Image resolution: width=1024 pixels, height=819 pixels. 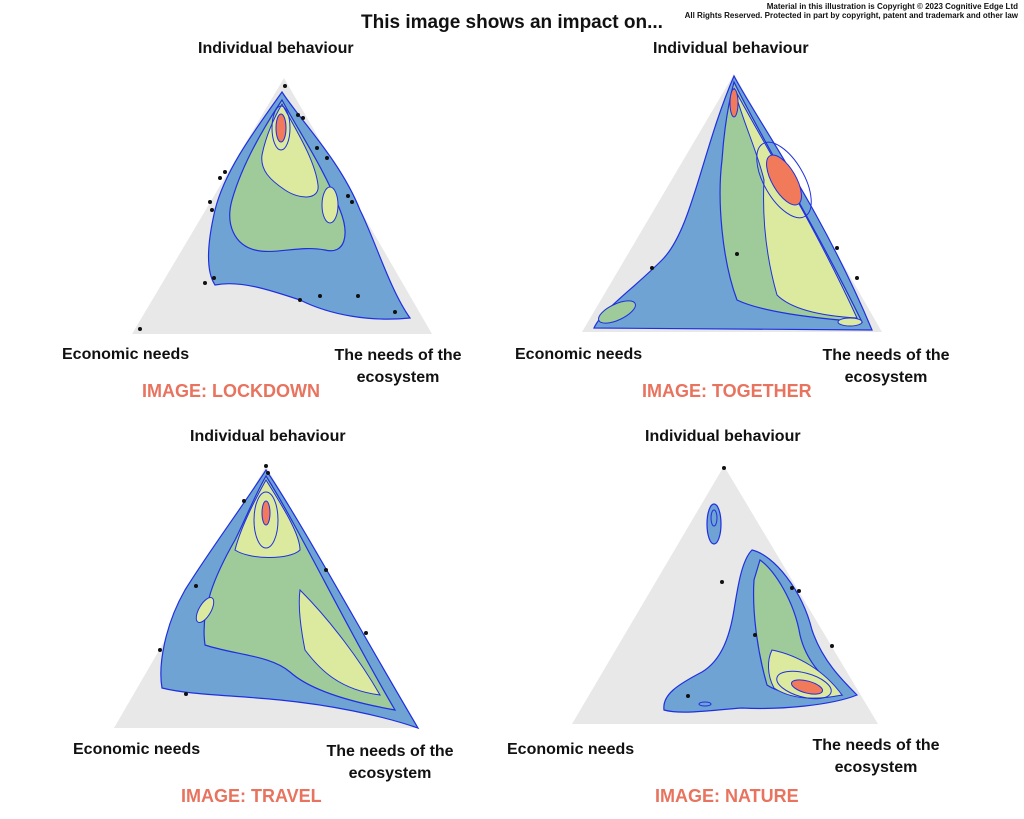 I want to click on triad-chart-nature, so click(x=725, y=595).